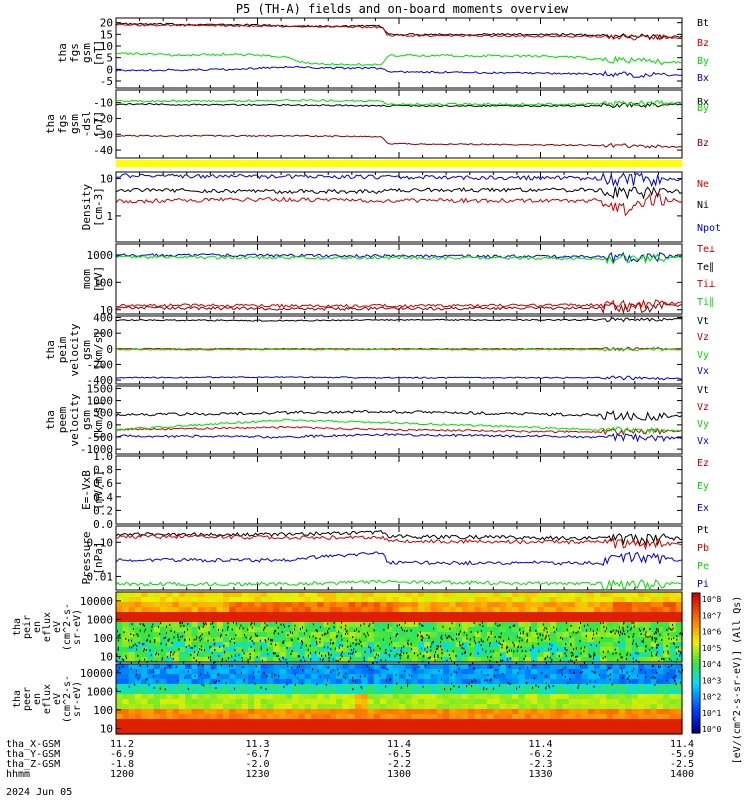 The width and height of the screenshot is (750, 800). Describe the element at coordinates (62, 53) in the screenshot. I see `y-axis-label: tha` at that location.